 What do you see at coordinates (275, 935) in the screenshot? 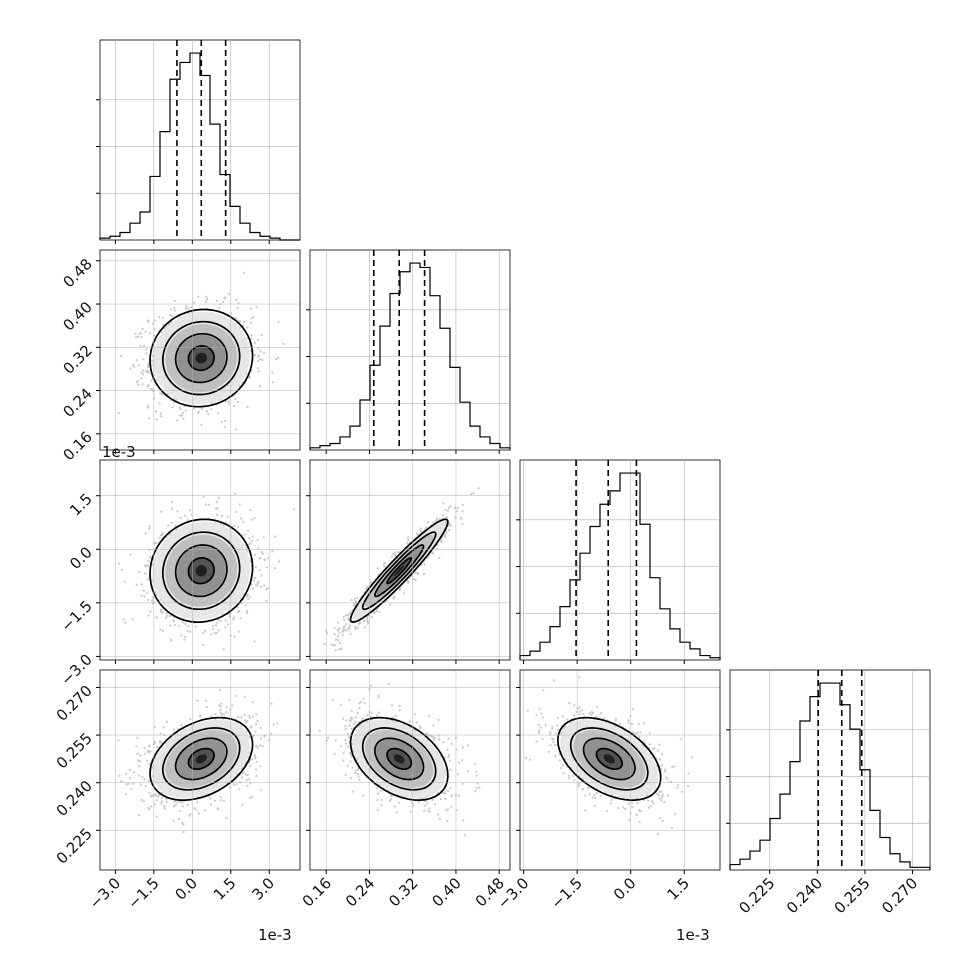
I see `offset-text-x0: 1e-3` at bounding box center [275, 935].